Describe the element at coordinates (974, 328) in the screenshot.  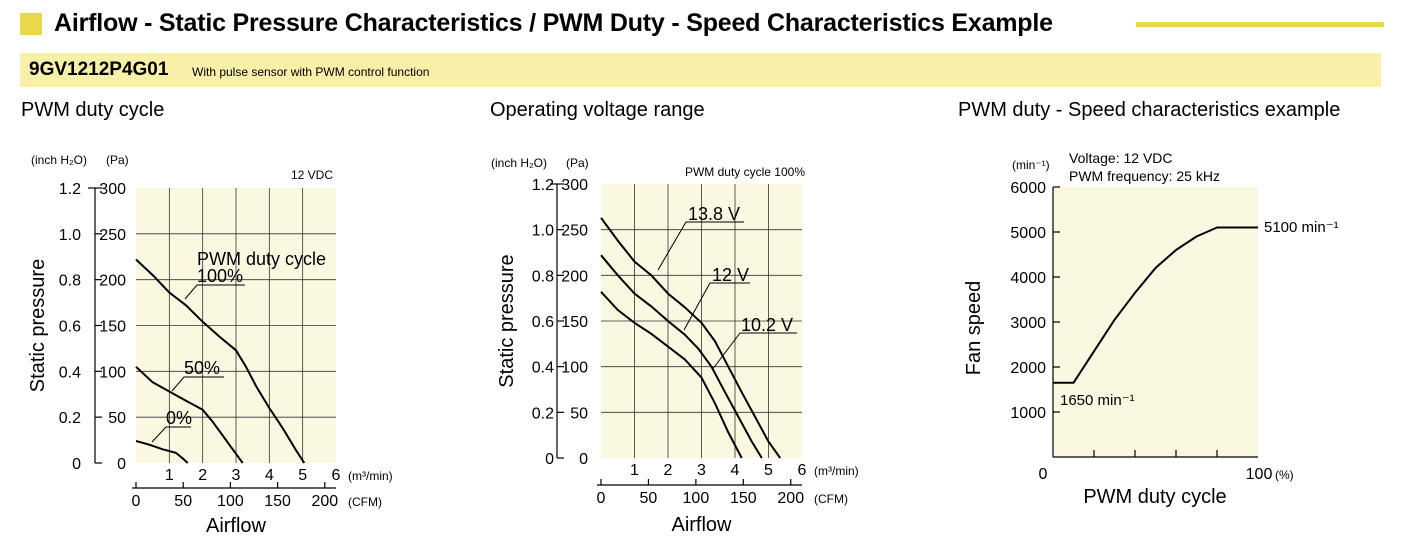
I see `y-axis-label: Fan speed` at that location.